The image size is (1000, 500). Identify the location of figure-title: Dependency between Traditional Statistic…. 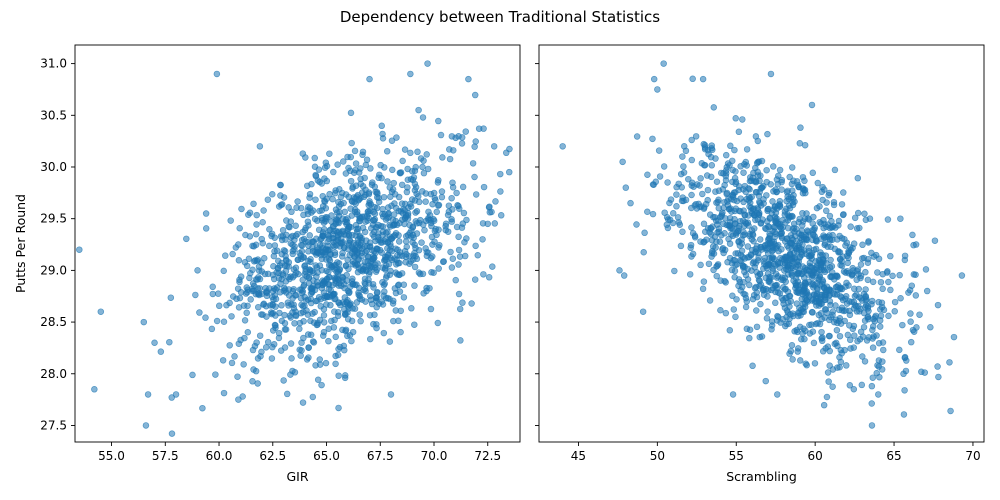
(500, 17).